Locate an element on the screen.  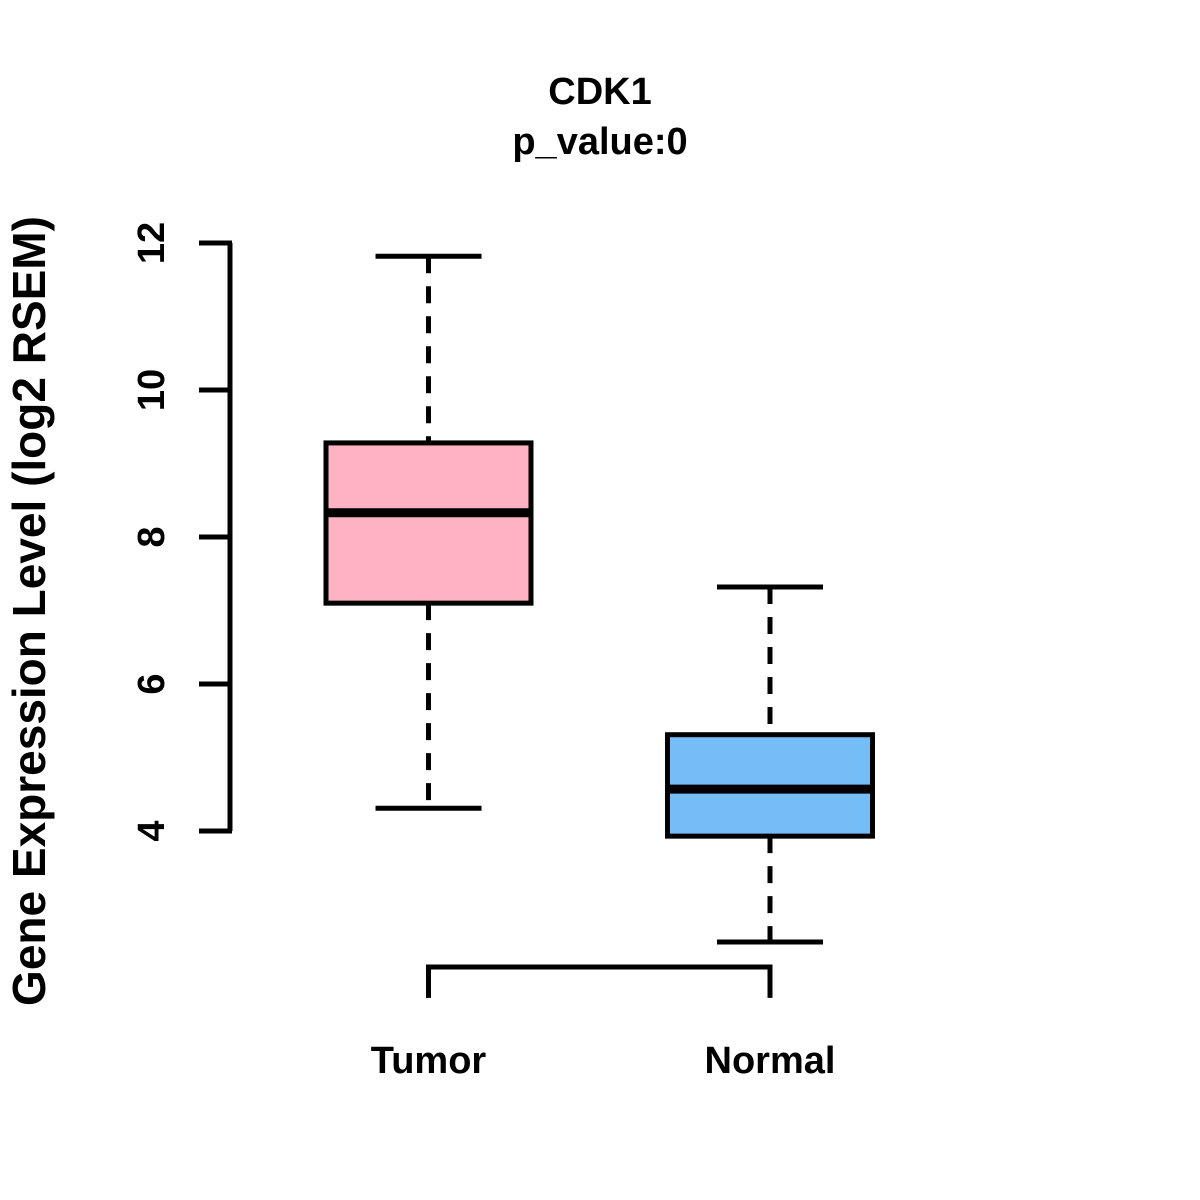
y-axis-title: Gene Expression Level (log2 RSEM) is located at coordinates (29, 611).